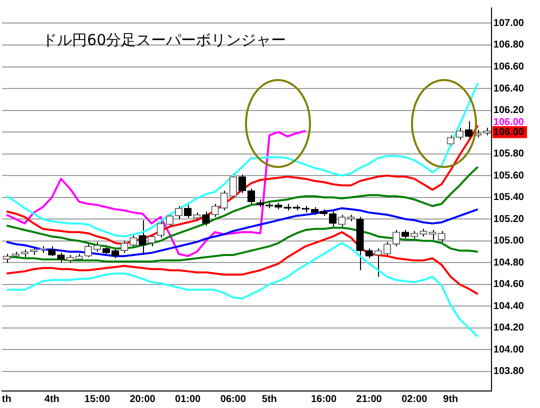 This screenshot has width=540, height=408. Describe the element at coordinates (164, 39) in the screenshot. I see `text: ドル円60分足スーパーボリンジャー` at that location.